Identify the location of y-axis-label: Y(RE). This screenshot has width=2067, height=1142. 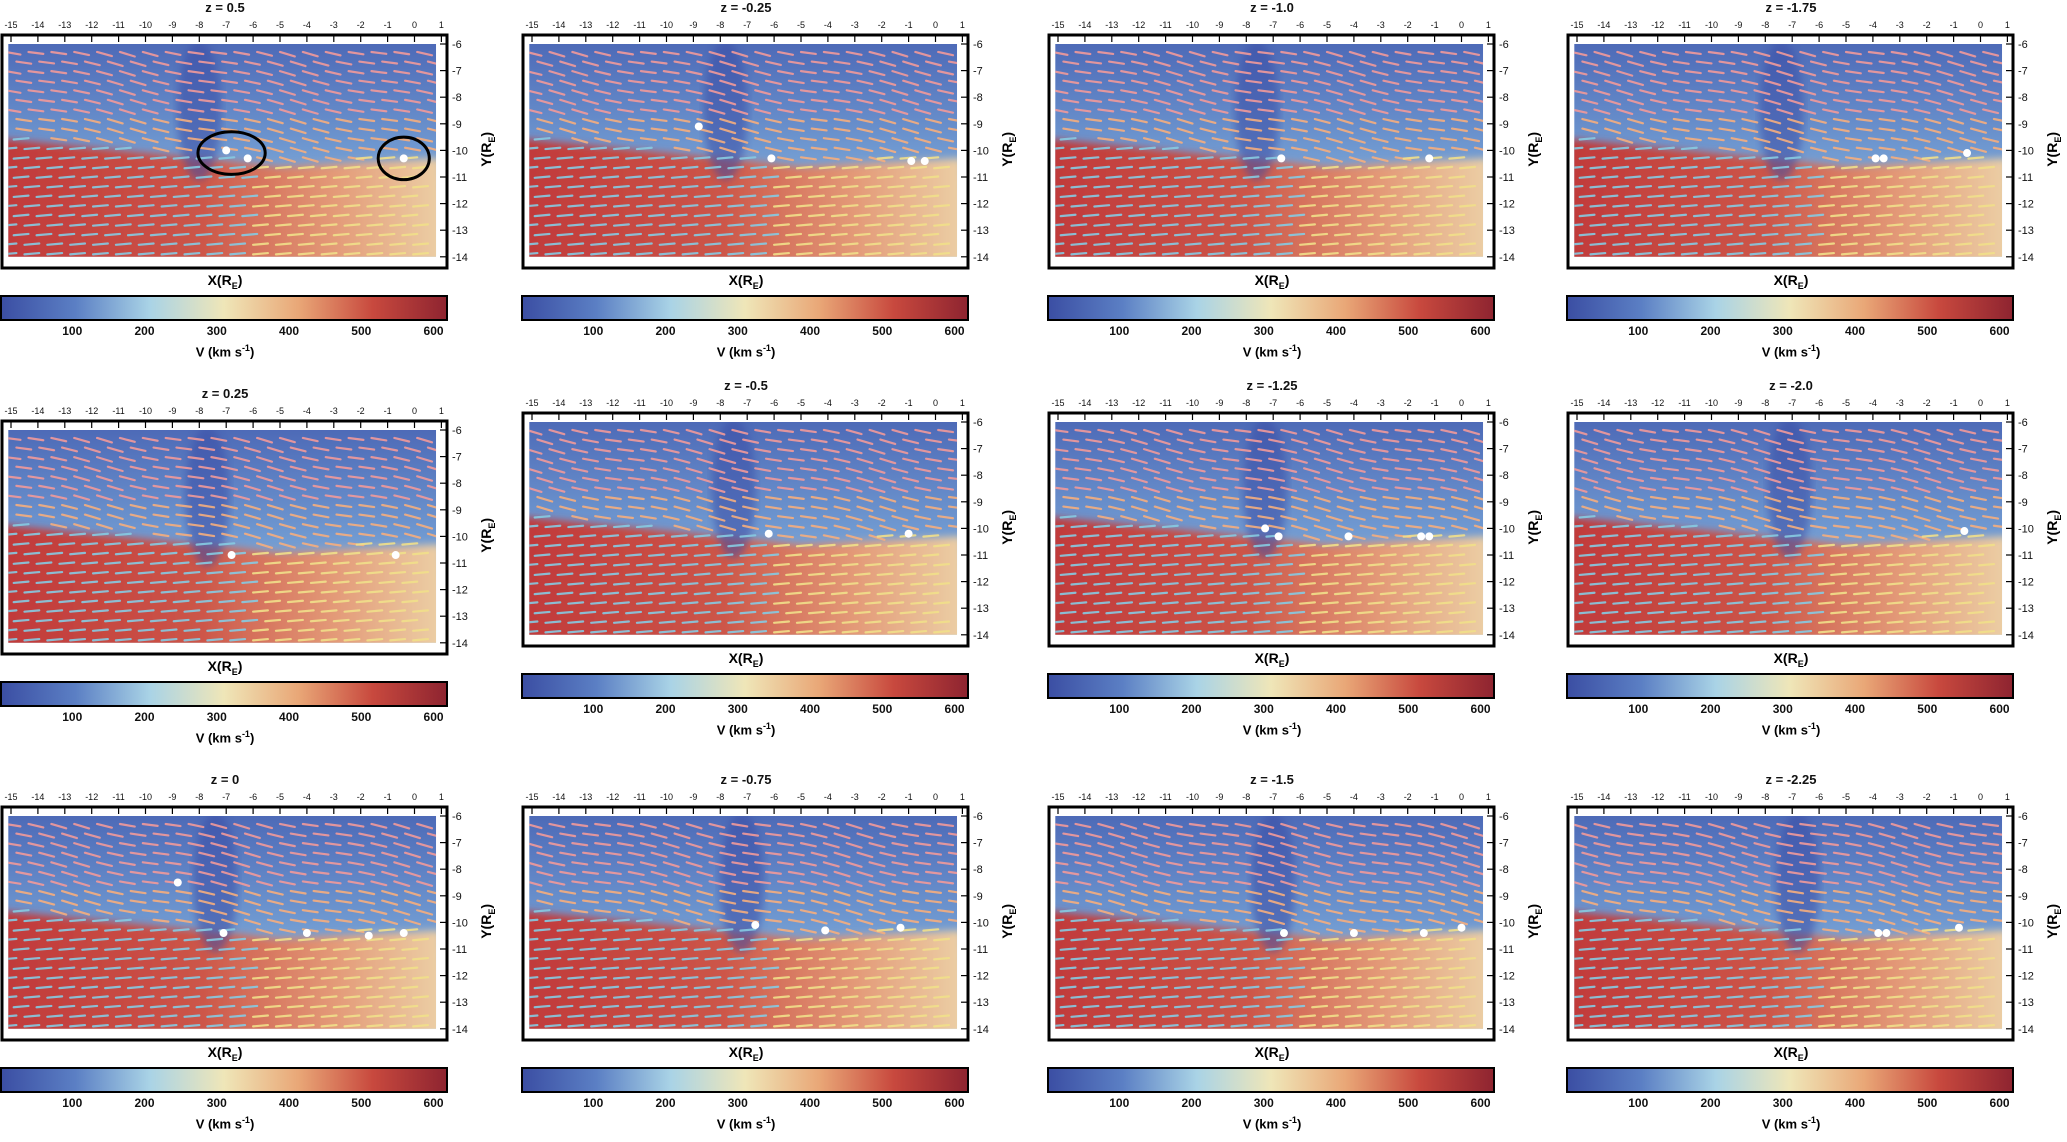
(2053, 149).